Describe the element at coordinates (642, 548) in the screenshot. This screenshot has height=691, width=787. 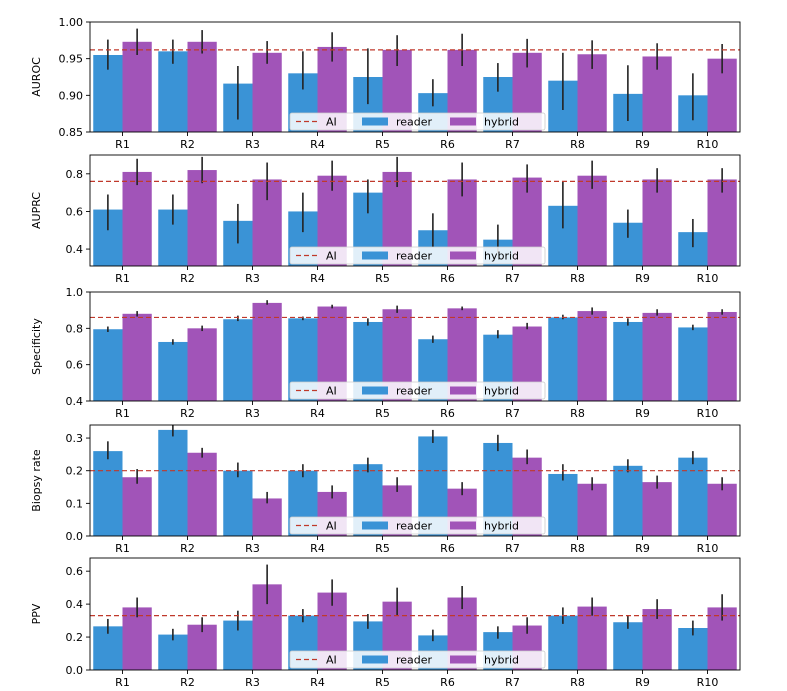
I see `x-tick-label-r9: R9` at that location.